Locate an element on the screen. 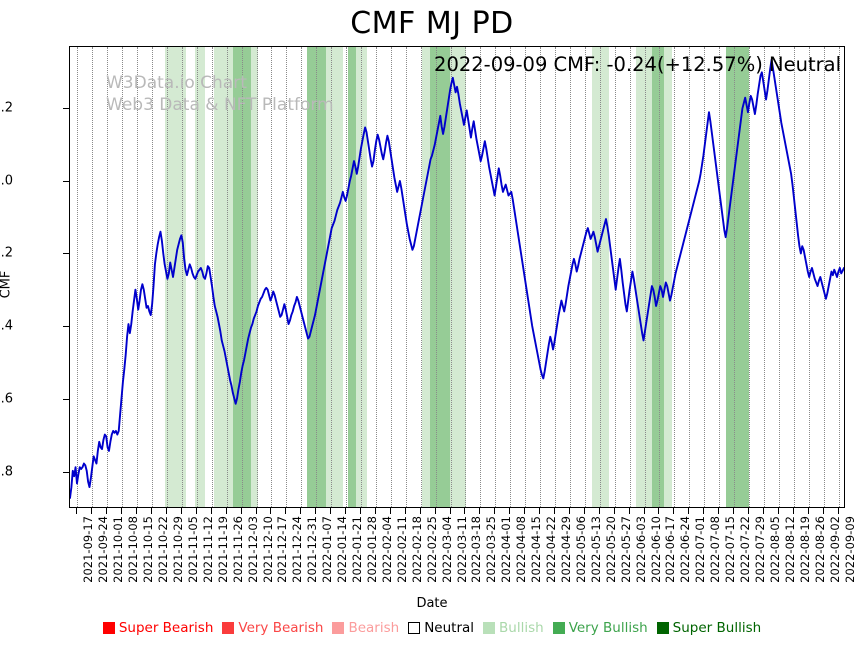  legend-item: Very Bullish is located at coordinates (600, 628).